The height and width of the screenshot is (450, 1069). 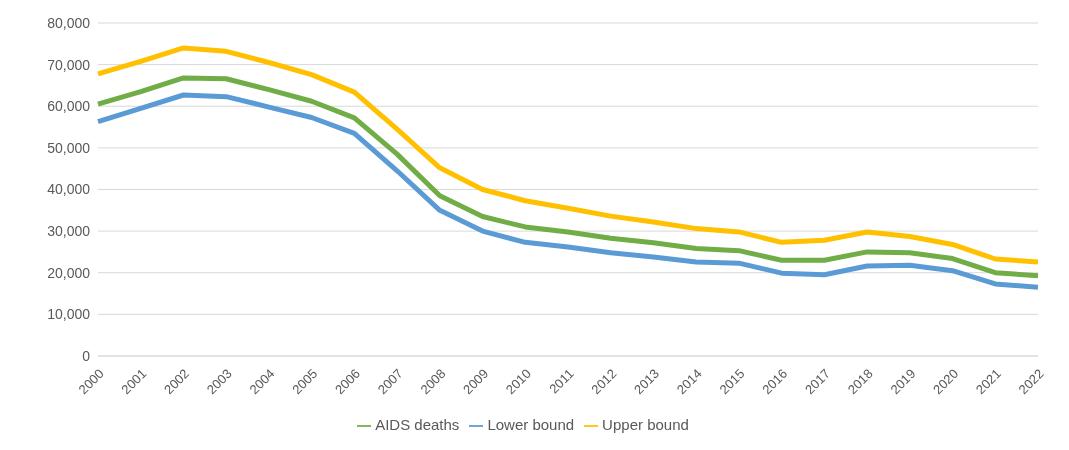 What do you see at coordinates (417, 424) in the screenshot?
I see `legend-label: AIDS deaths` at bounding box center [417, 424].